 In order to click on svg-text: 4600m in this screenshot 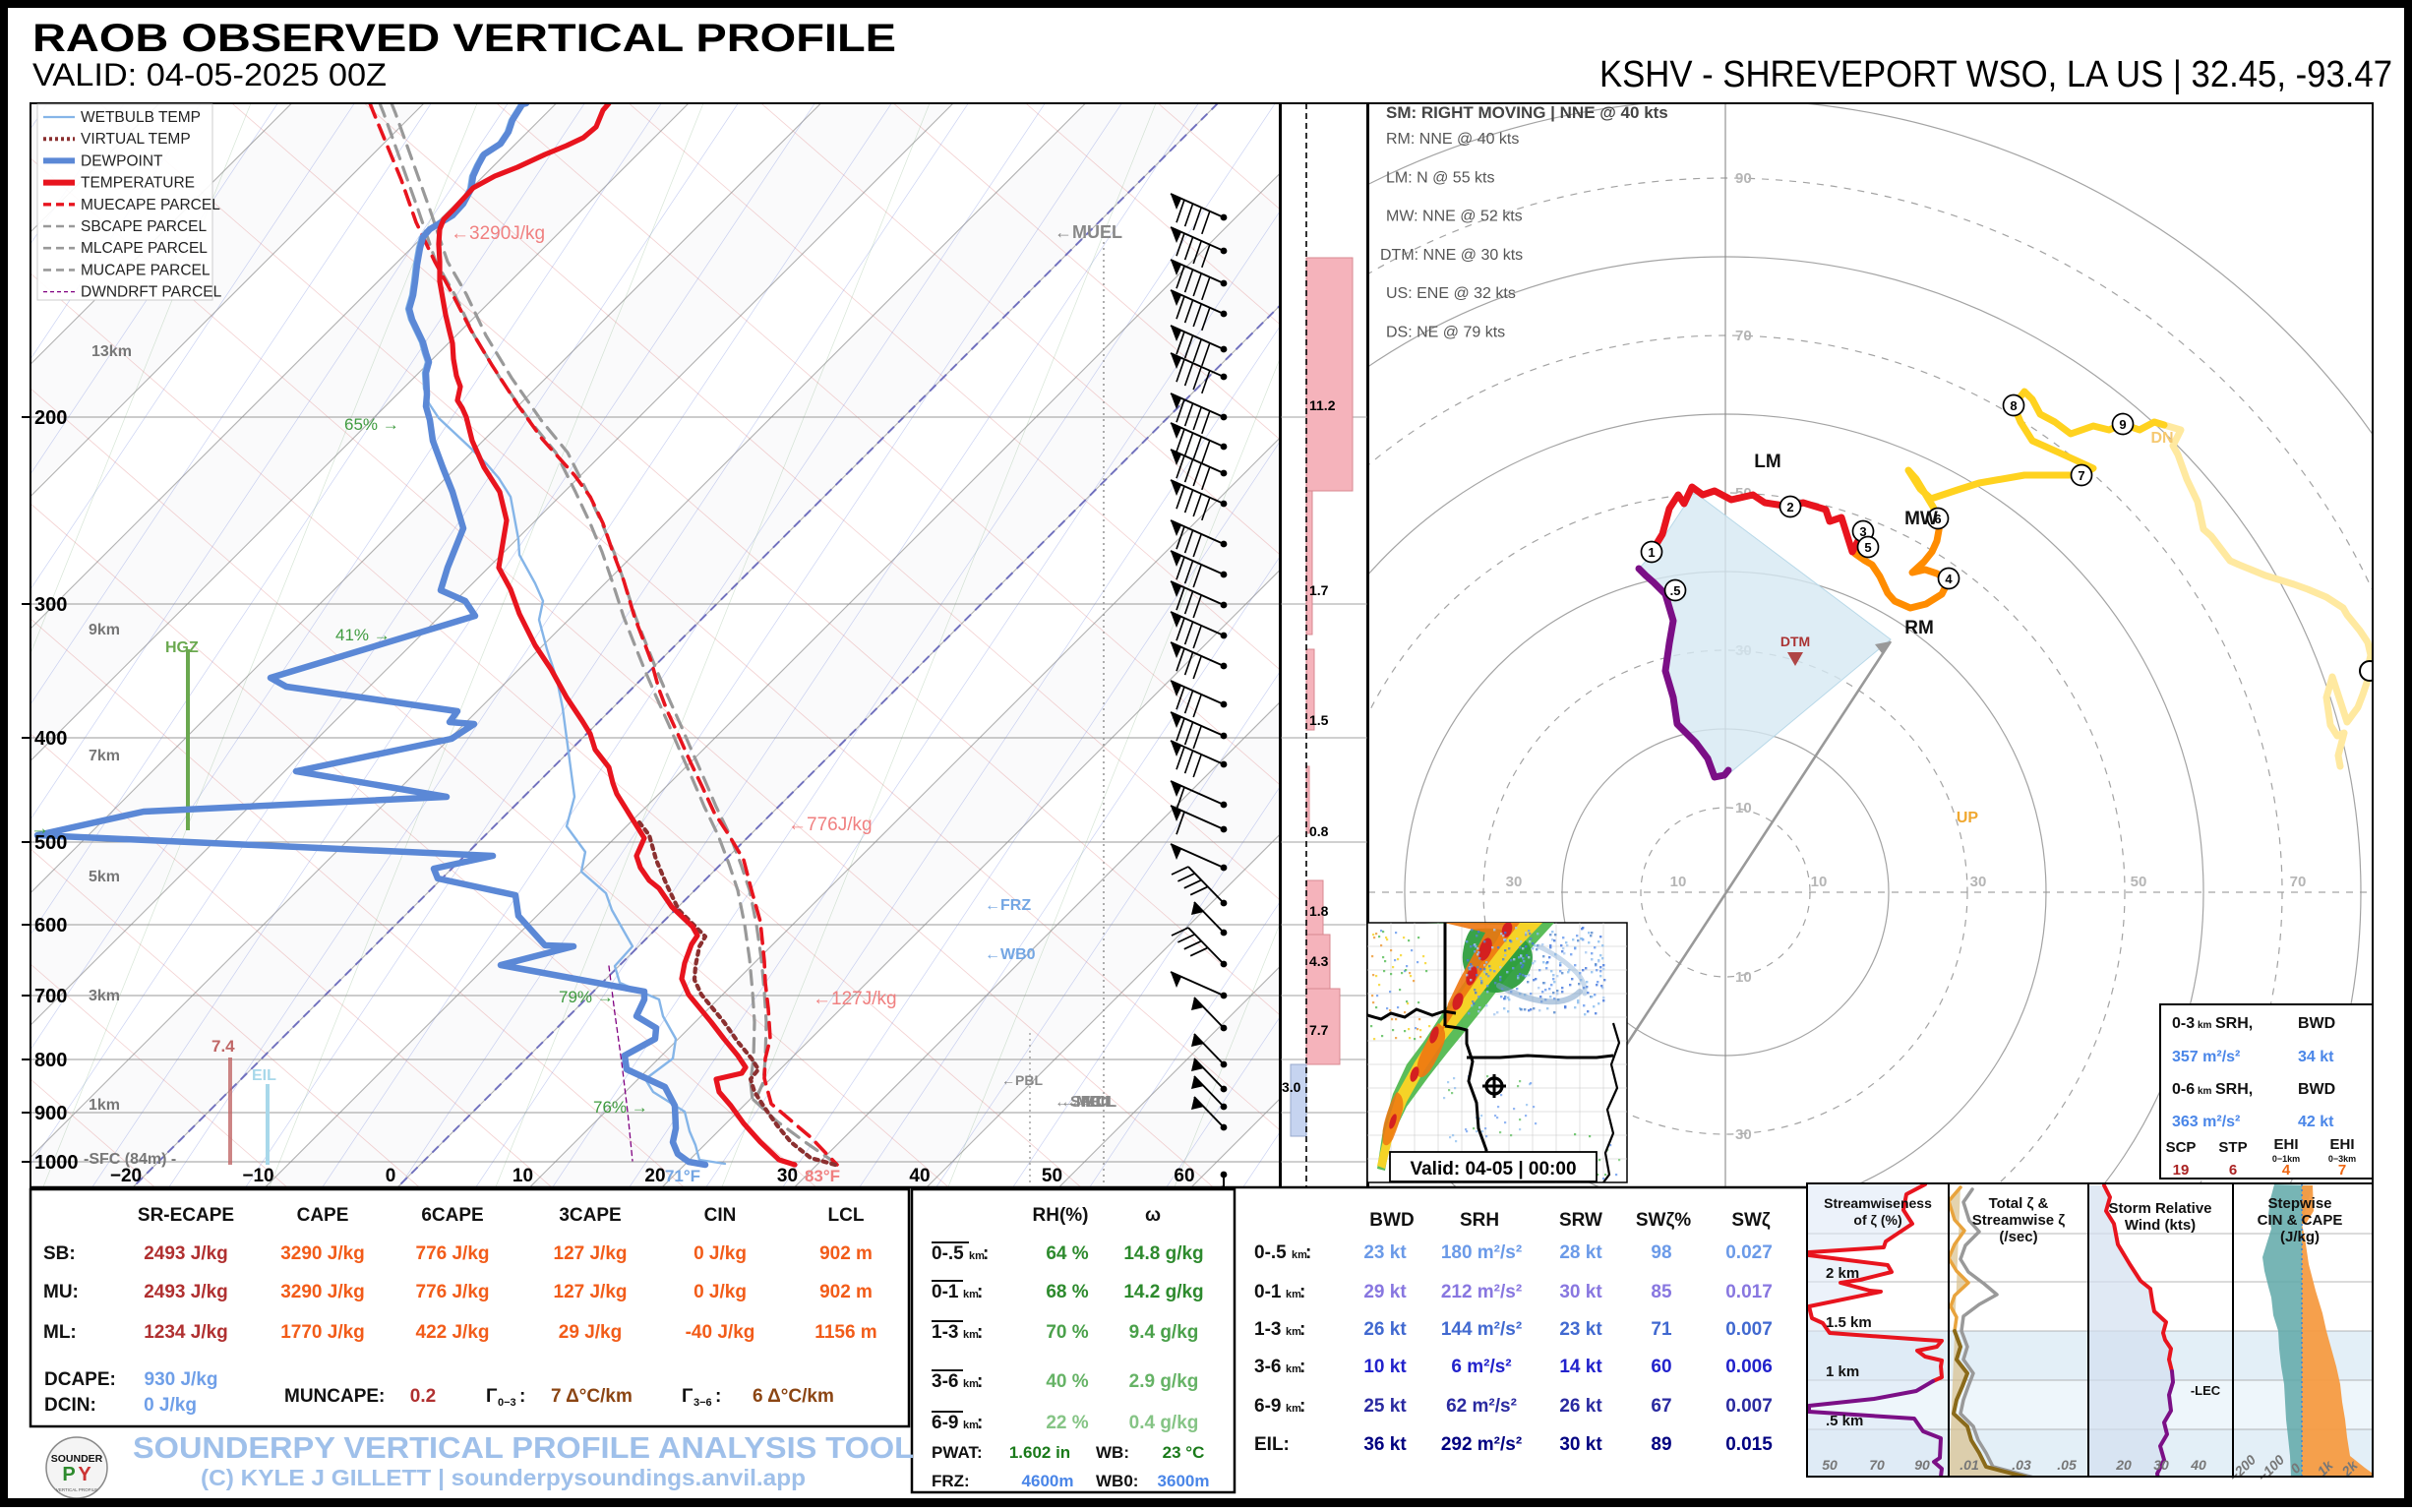, I will do `click(1048, 1481)`.